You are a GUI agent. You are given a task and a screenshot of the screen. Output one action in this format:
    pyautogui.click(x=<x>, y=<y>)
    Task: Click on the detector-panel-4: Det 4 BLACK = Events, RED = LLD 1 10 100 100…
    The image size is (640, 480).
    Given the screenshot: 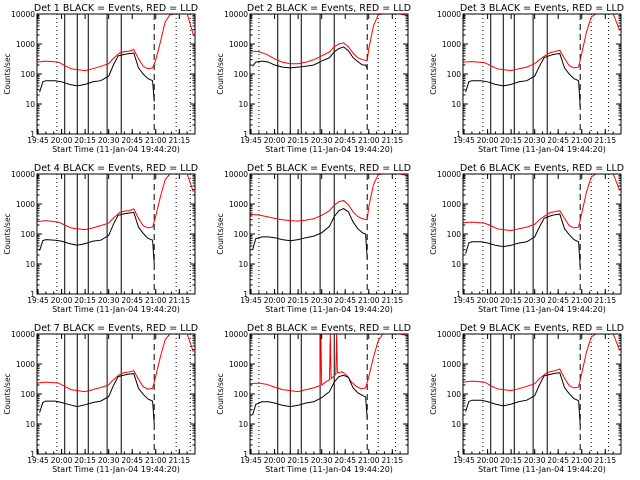 What is the action you would take?
    pyautogui.click(x=100, y=238)
    